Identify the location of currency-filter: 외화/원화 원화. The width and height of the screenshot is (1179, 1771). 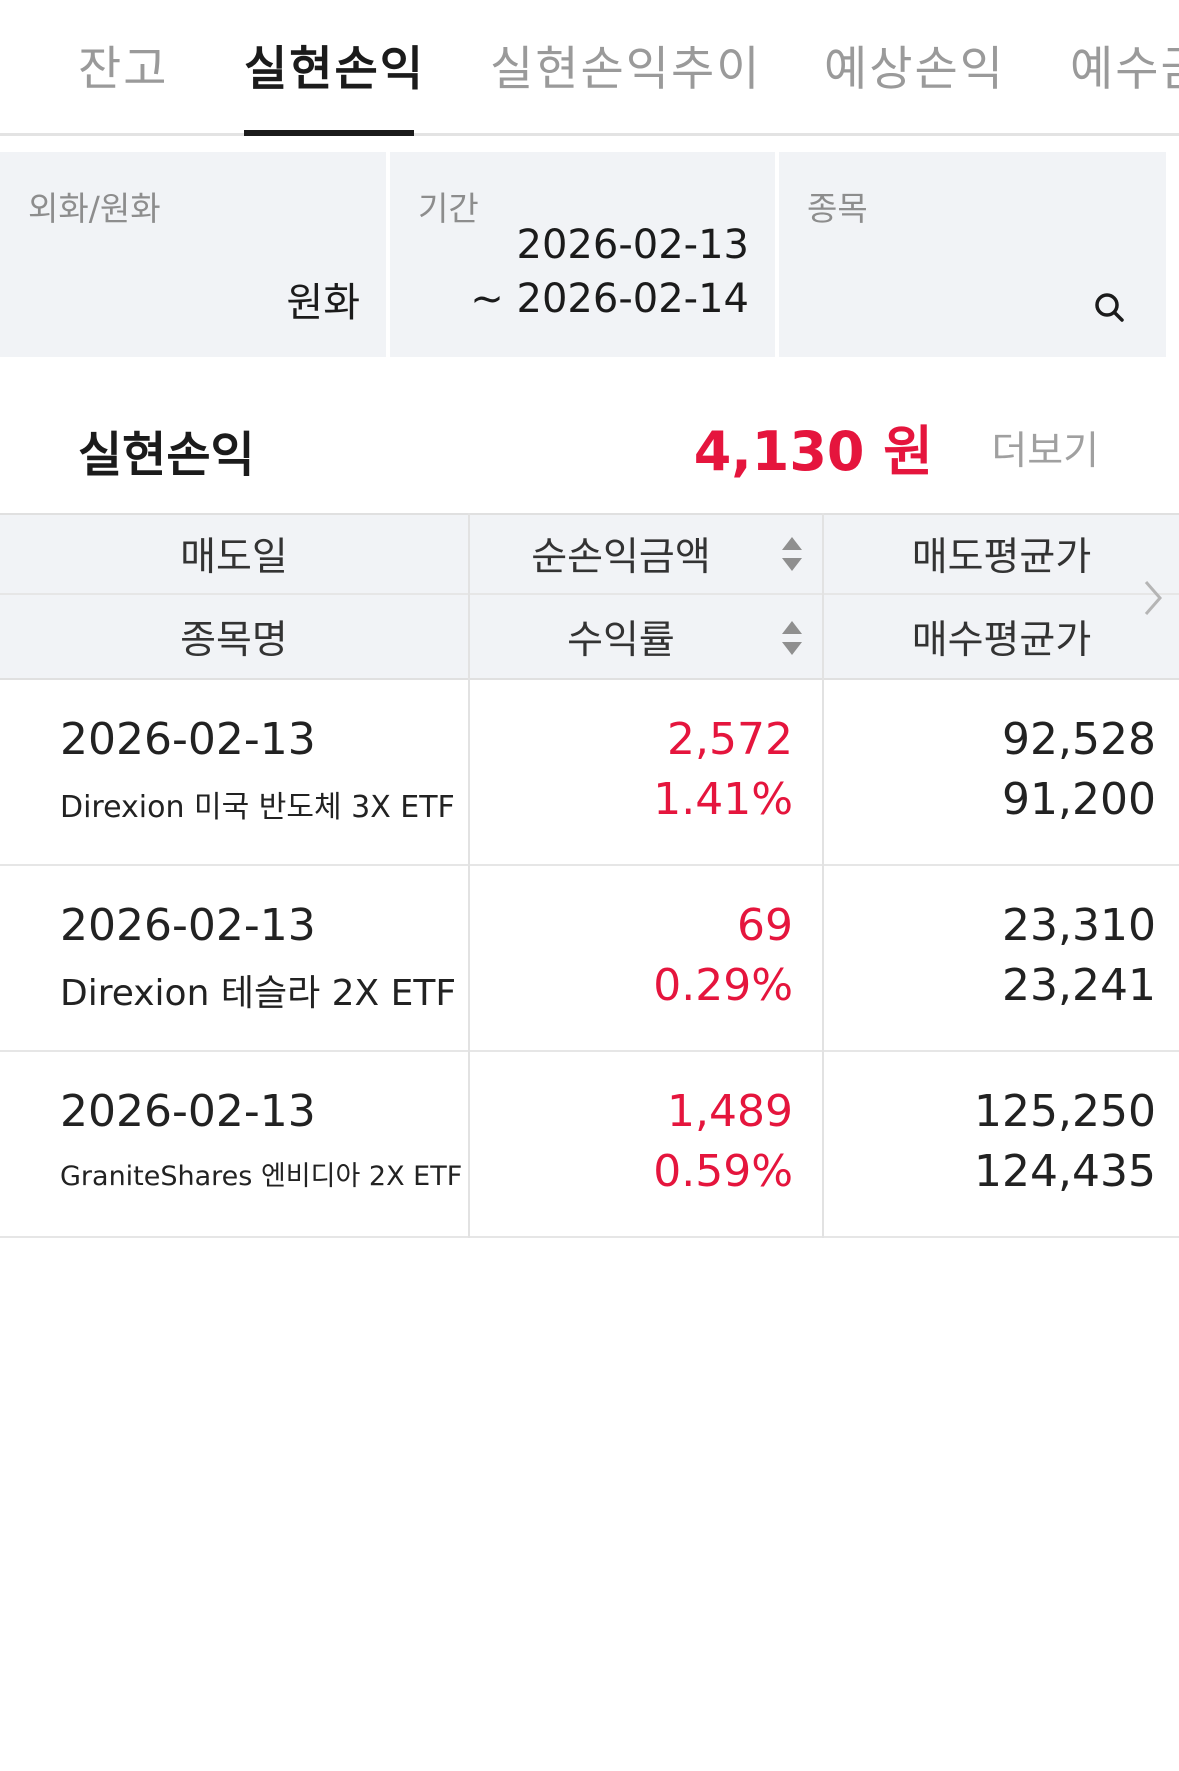
(193, 254).